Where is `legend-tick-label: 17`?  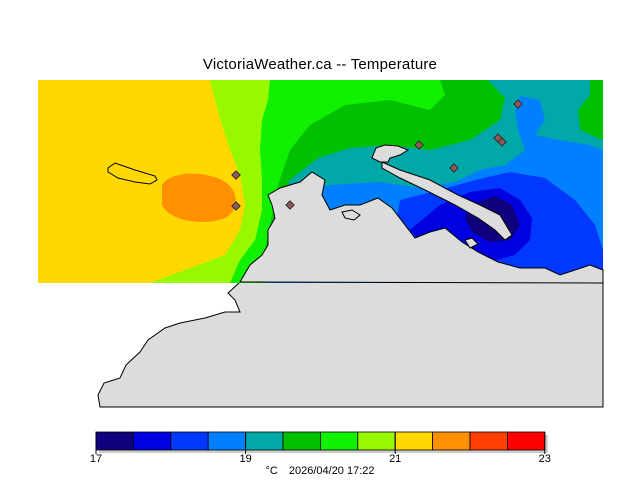
legend-tick-label: 17 is located at coordinates (96, 459).